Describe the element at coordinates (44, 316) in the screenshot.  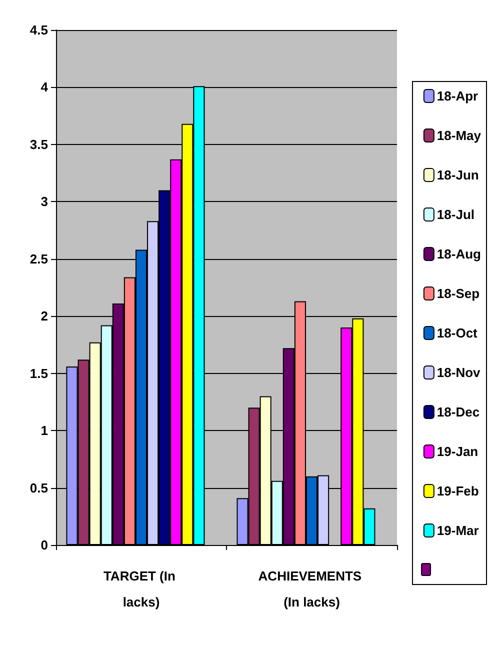
I see `y-tick-label: 2` at that location.